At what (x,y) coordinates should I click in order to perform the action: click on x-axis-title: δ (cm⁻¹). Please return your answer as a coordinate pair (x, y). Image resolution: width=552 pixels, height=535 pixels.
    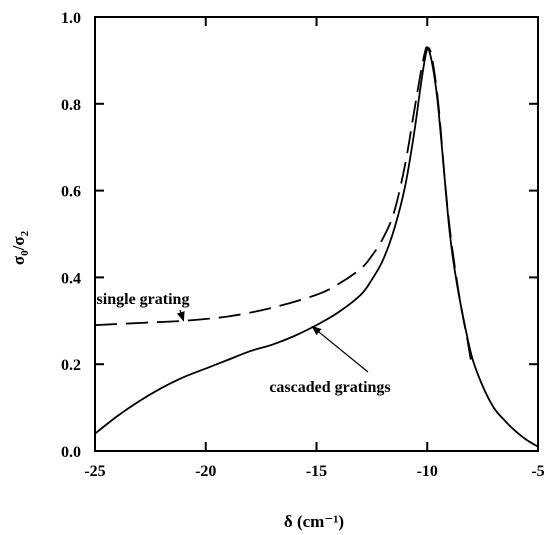
    Looking at the image, I should click on (314, 521).